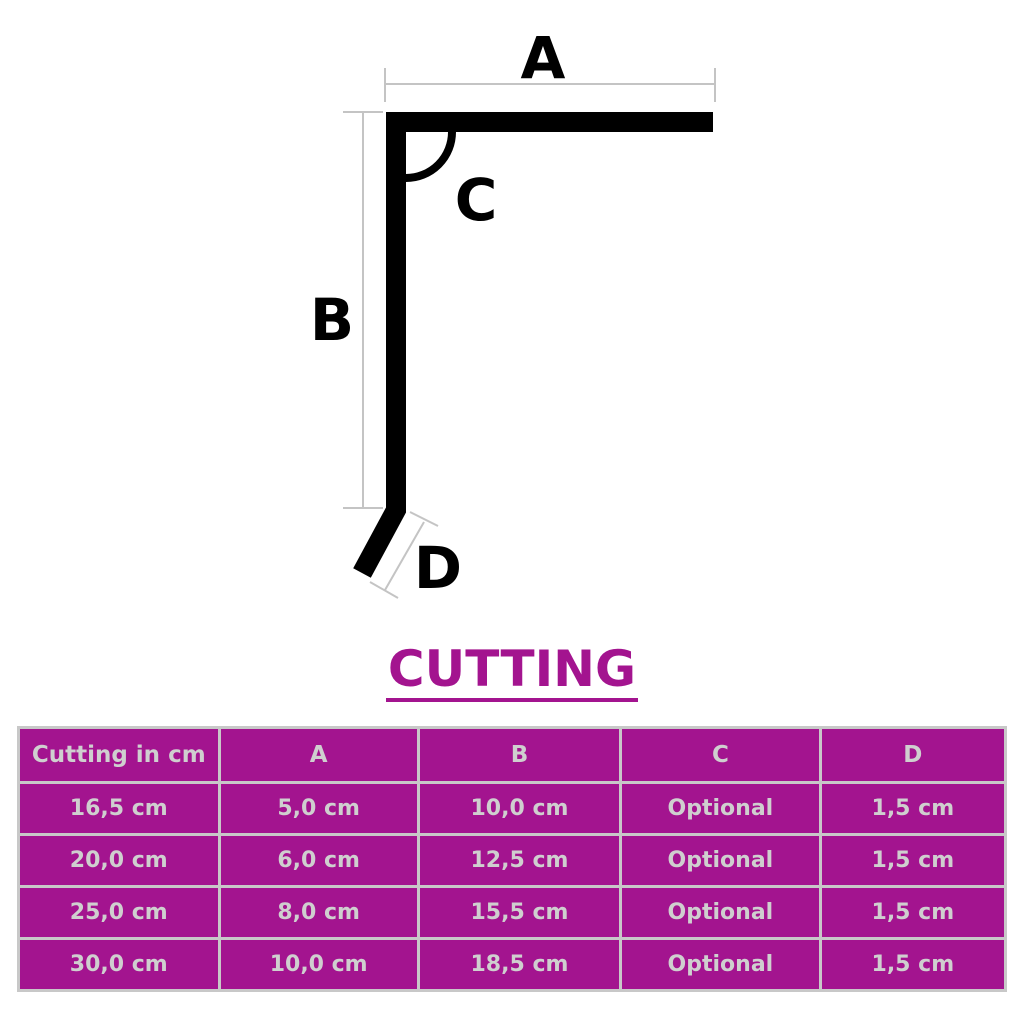 This screenshot has width=1024, height=1024. Describe the element at coordinates (519, 755) in the screenshot. I see `header-cell: B` at that location.